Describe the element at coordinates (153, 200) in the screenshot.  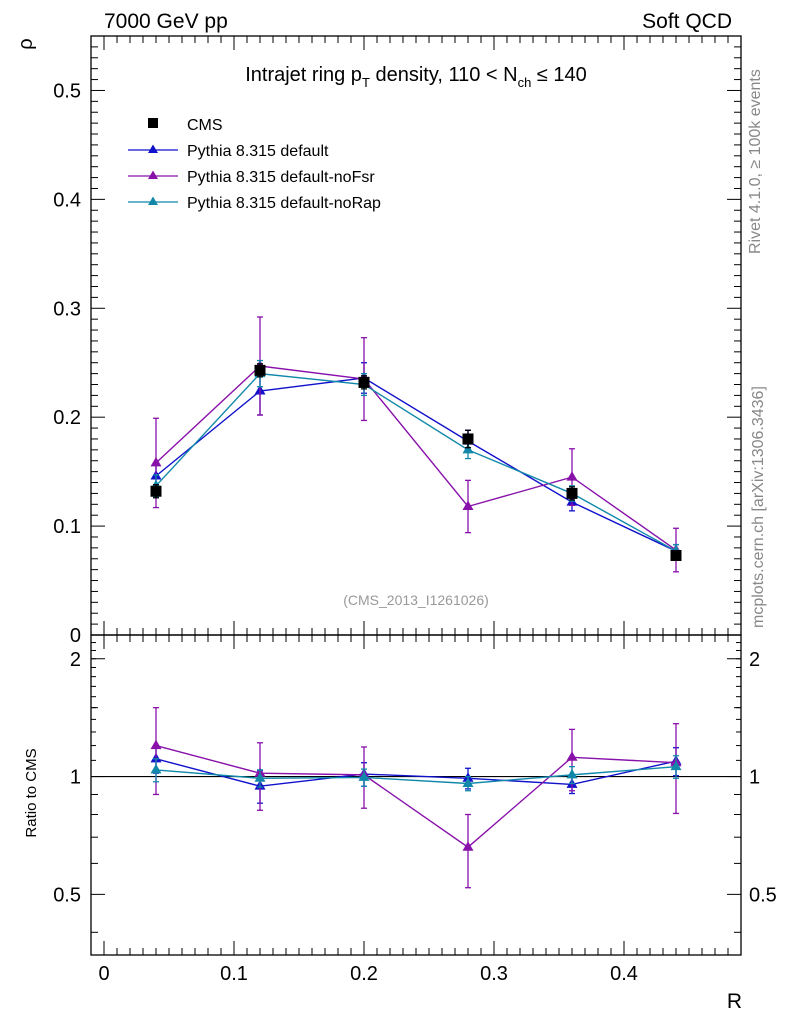
I see `legend-marker-norap` at that location.